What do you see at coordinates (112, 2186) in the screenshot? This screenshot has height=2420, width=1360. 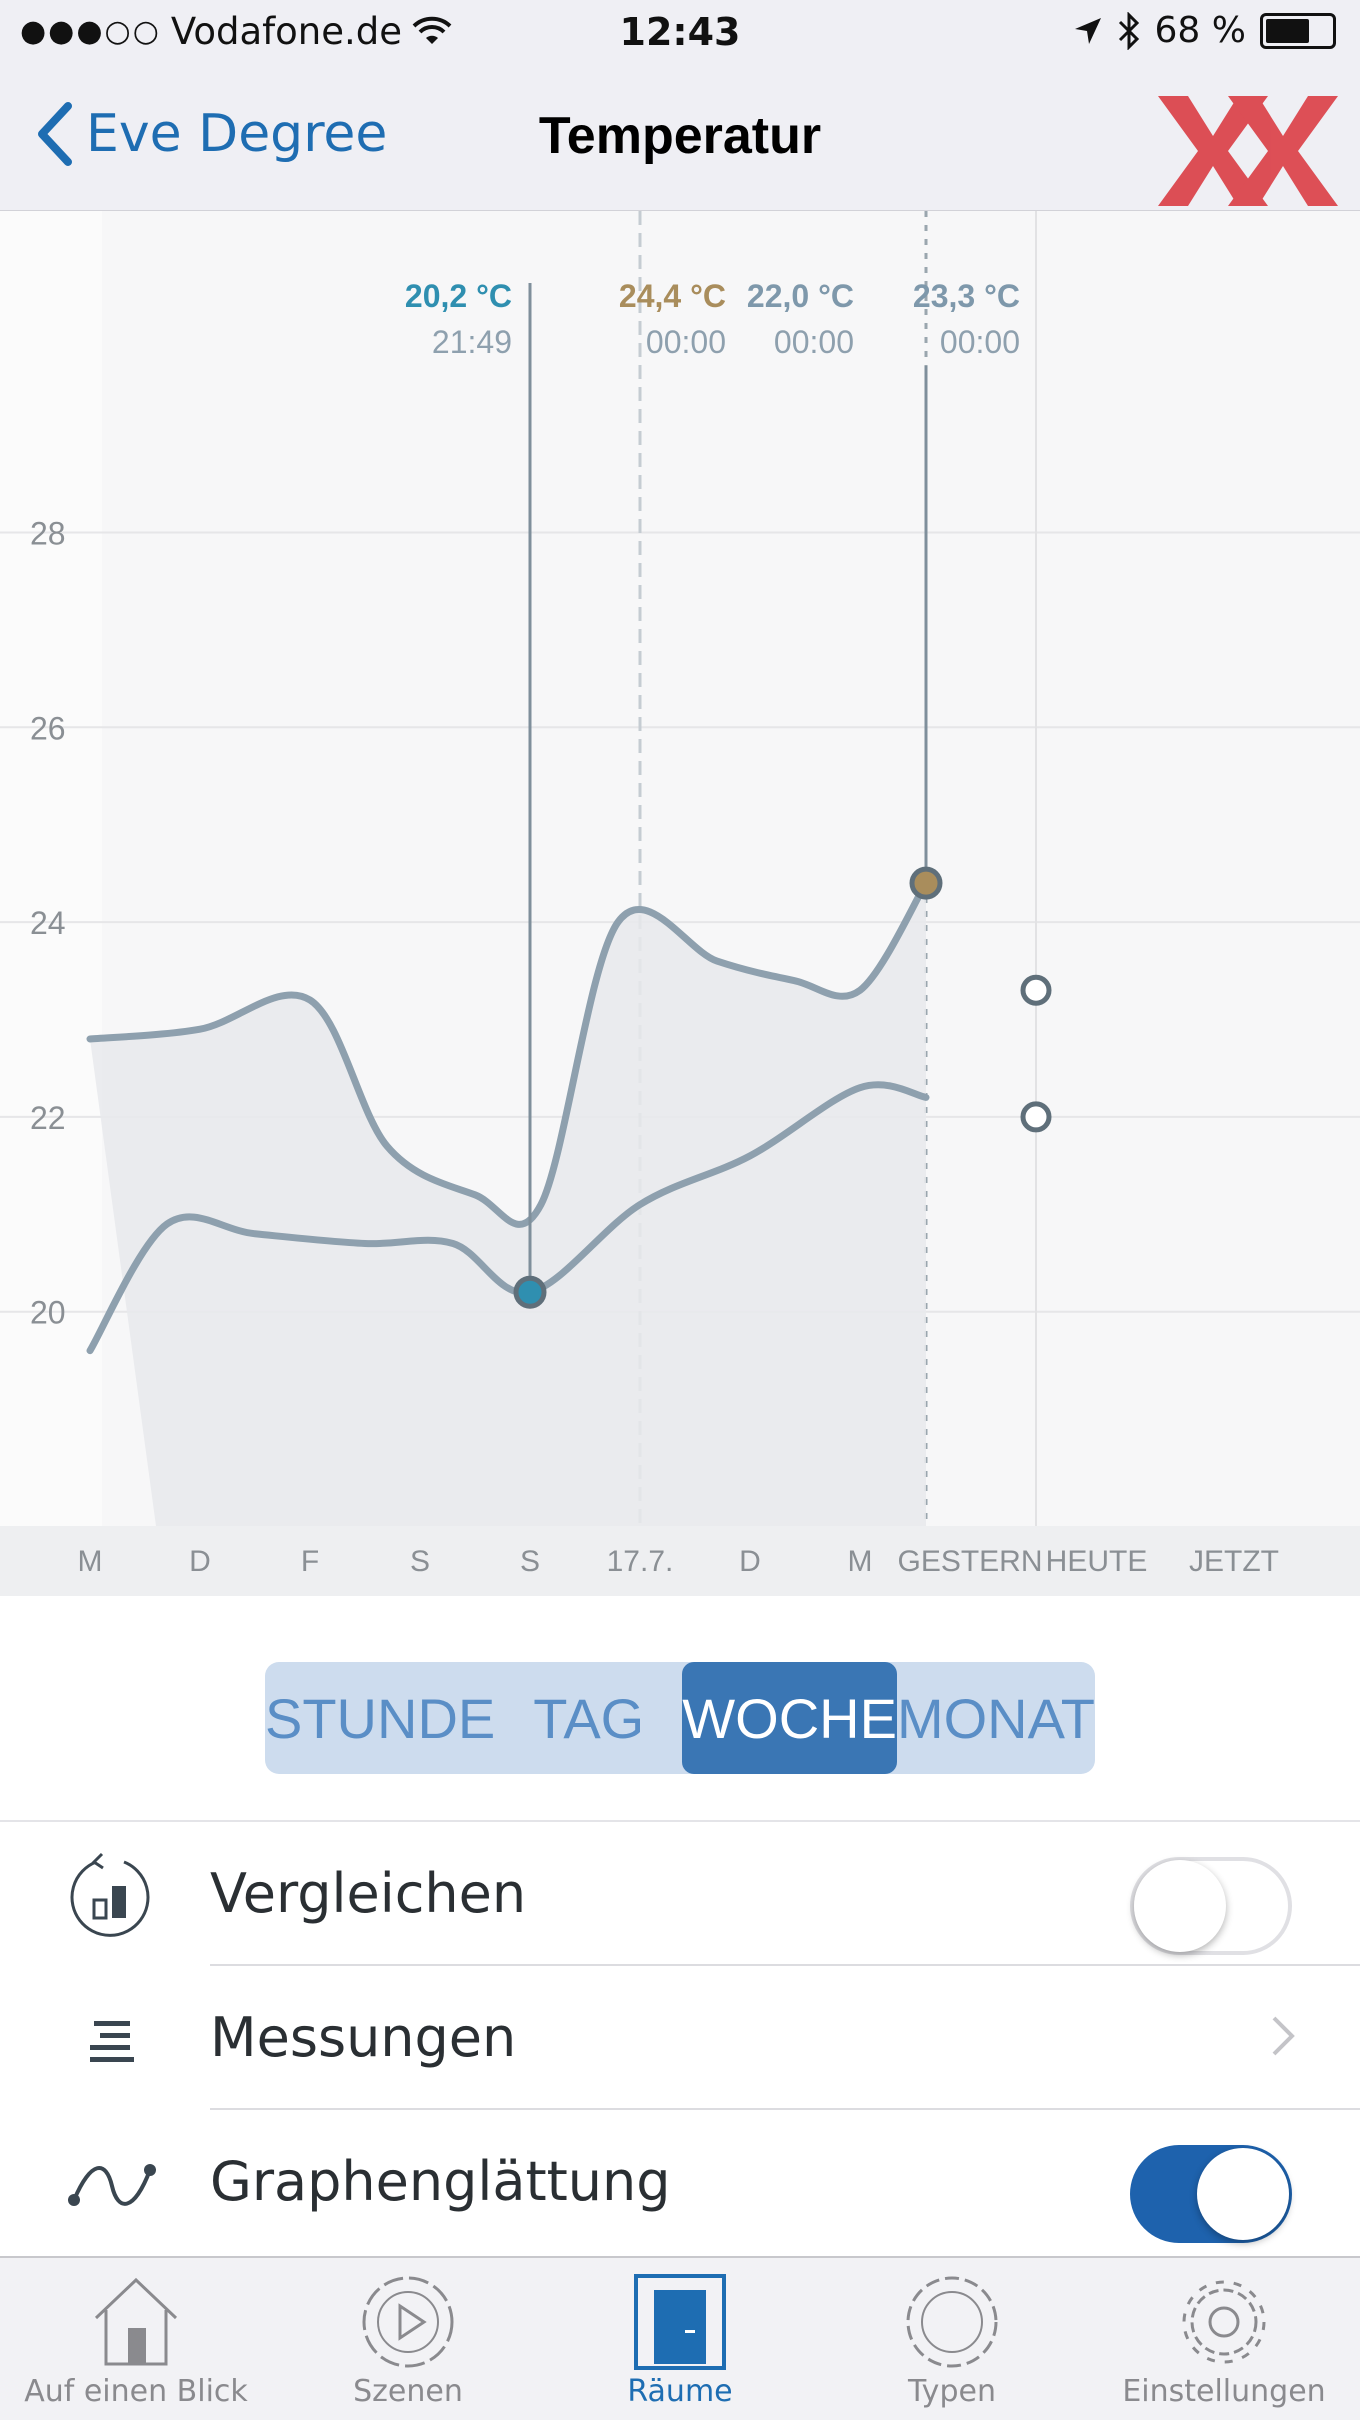 I see `smooth-curve-icon` at bounding box center [112, 2186].